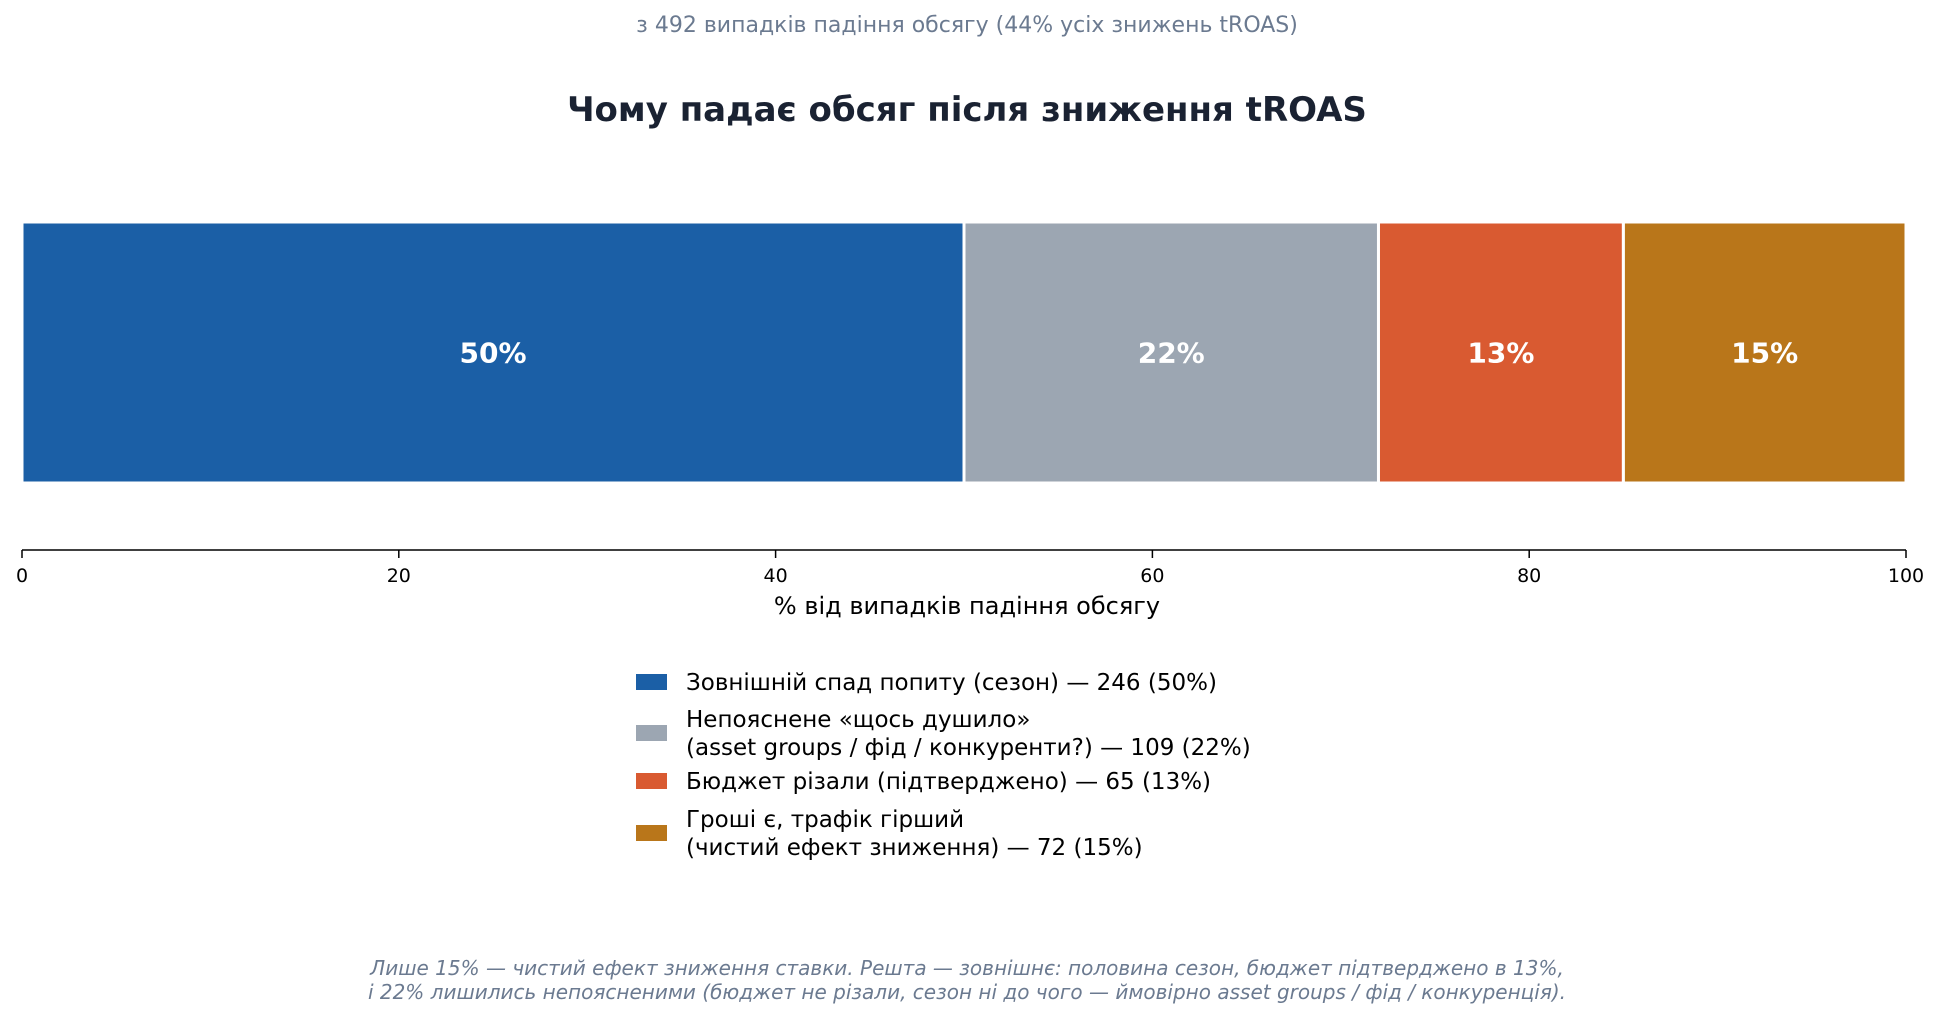 The height and width of the screenshot is (1016, 1935). I want to click on legend-label-4-line-1: Гроші є, трафік гірший, so click(825, 820).